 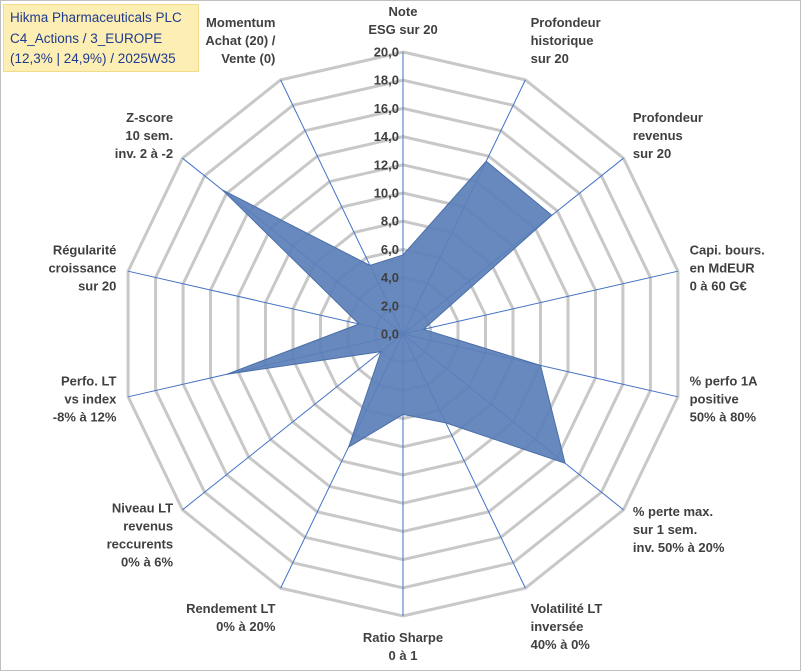 I want to click on chart-title-line-2: C4_Actions / 3_EUROPE, so click(x=86, y=38).